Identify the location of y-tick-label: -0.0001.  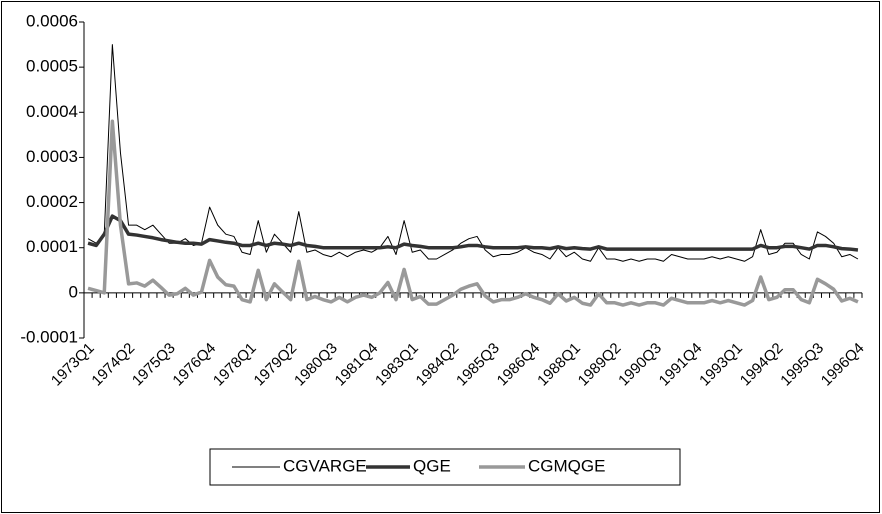
(49, 336).